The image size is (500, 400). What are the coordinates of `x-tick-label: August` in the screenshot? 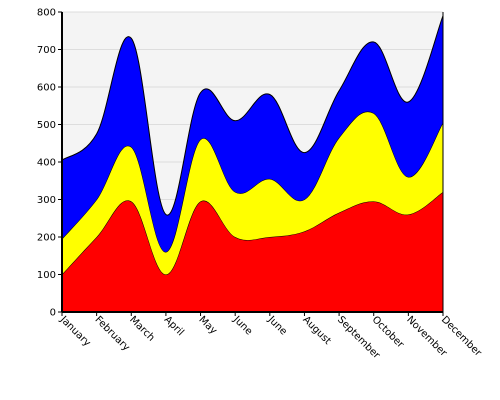 It's located at (316, 330).